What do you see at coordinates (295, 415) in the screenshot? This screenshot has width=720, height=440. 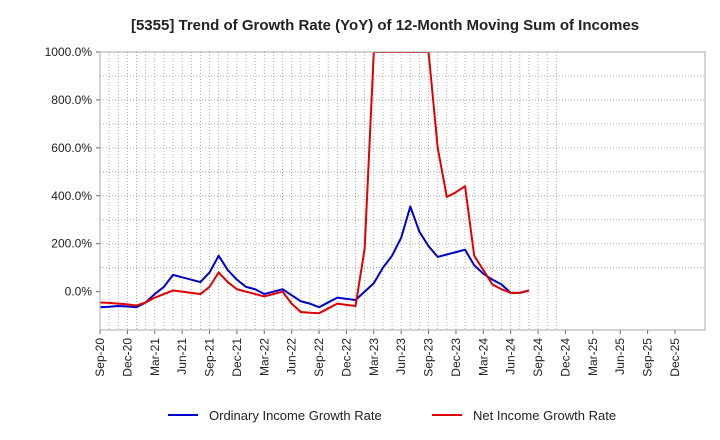 I see `legend-label-ordinary: Ordinary Income Growth Rate` at bounding box center [295, 415].